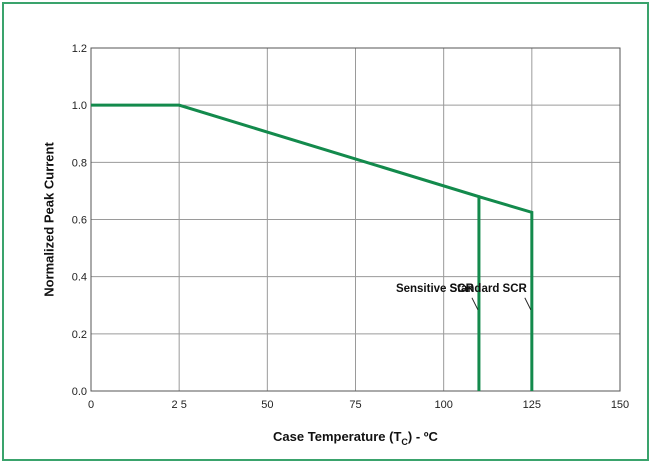  What do you see at coordinates (423, 436) in the screenshot?
I see `x-axis-title-tail: ) - ºC` at bounding box center [423, 436].